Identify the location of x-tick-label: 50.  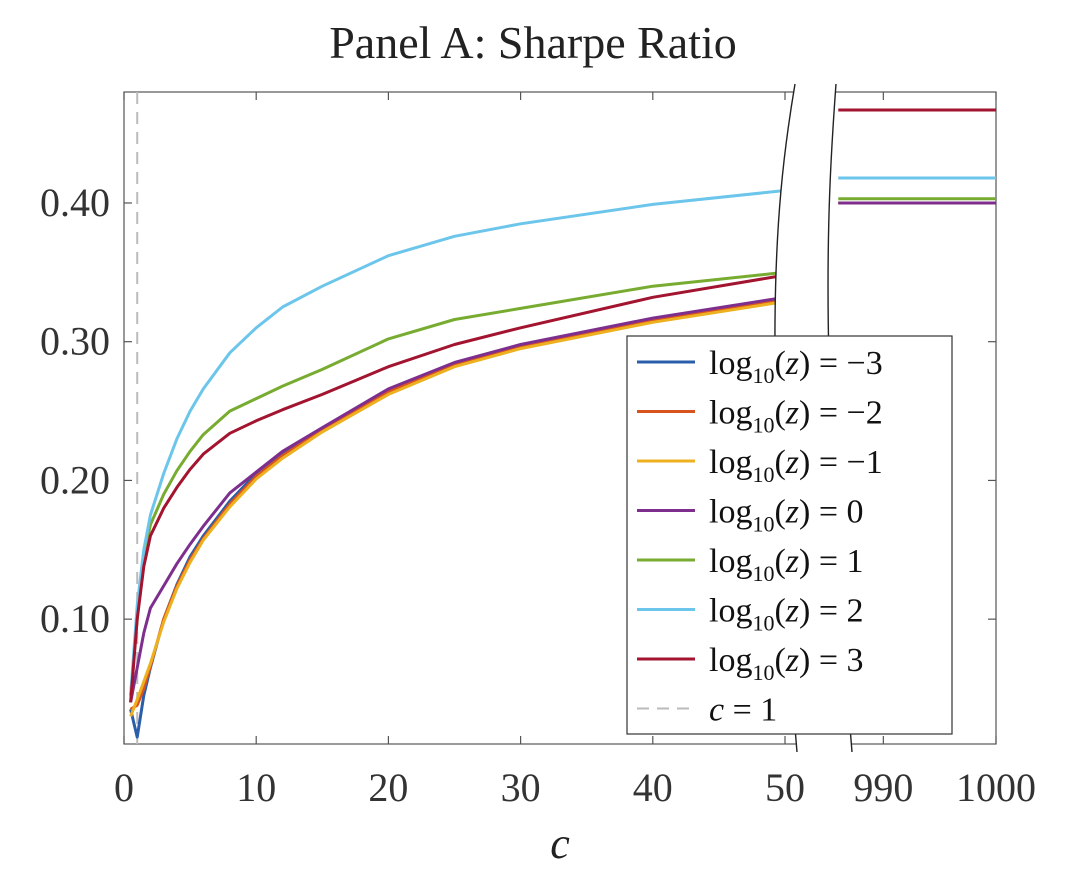
(785, 787).